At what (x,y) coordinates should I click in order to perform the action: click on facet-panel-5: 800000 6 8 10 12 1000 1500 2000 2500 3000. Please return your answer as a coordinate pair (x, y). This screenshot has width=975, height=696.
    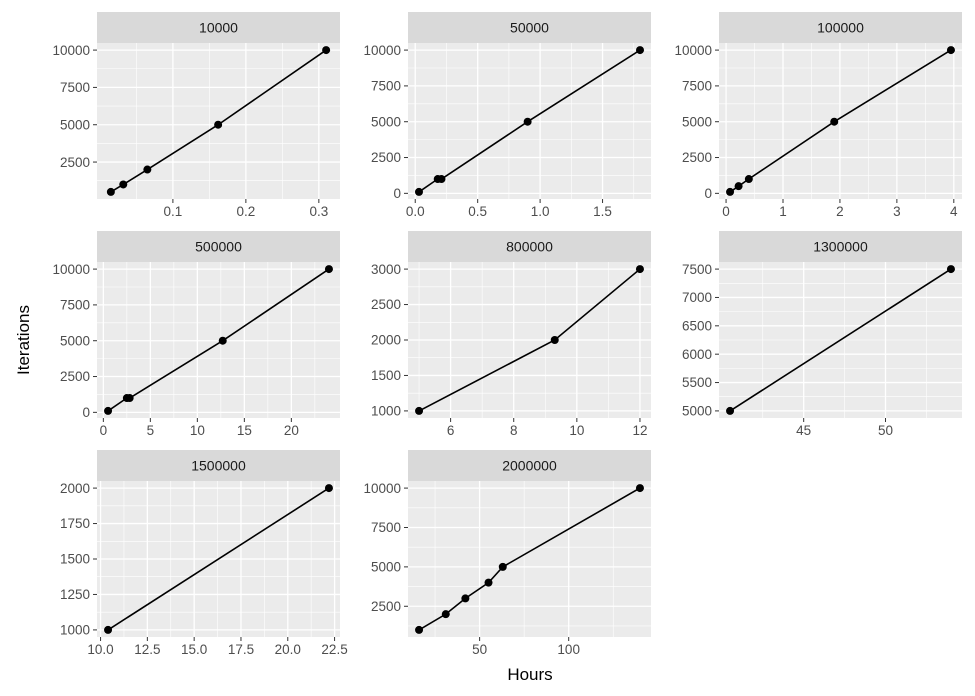
    Looking at the image, I should click on (511, 334).